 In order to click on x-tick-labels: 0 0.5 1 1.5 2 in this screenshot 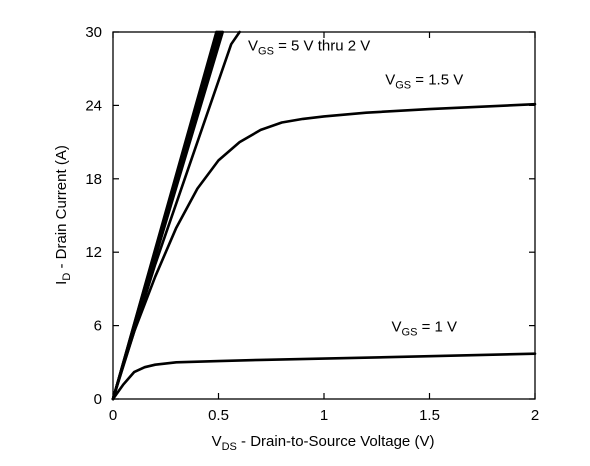, I will do `click(324, 415)`.